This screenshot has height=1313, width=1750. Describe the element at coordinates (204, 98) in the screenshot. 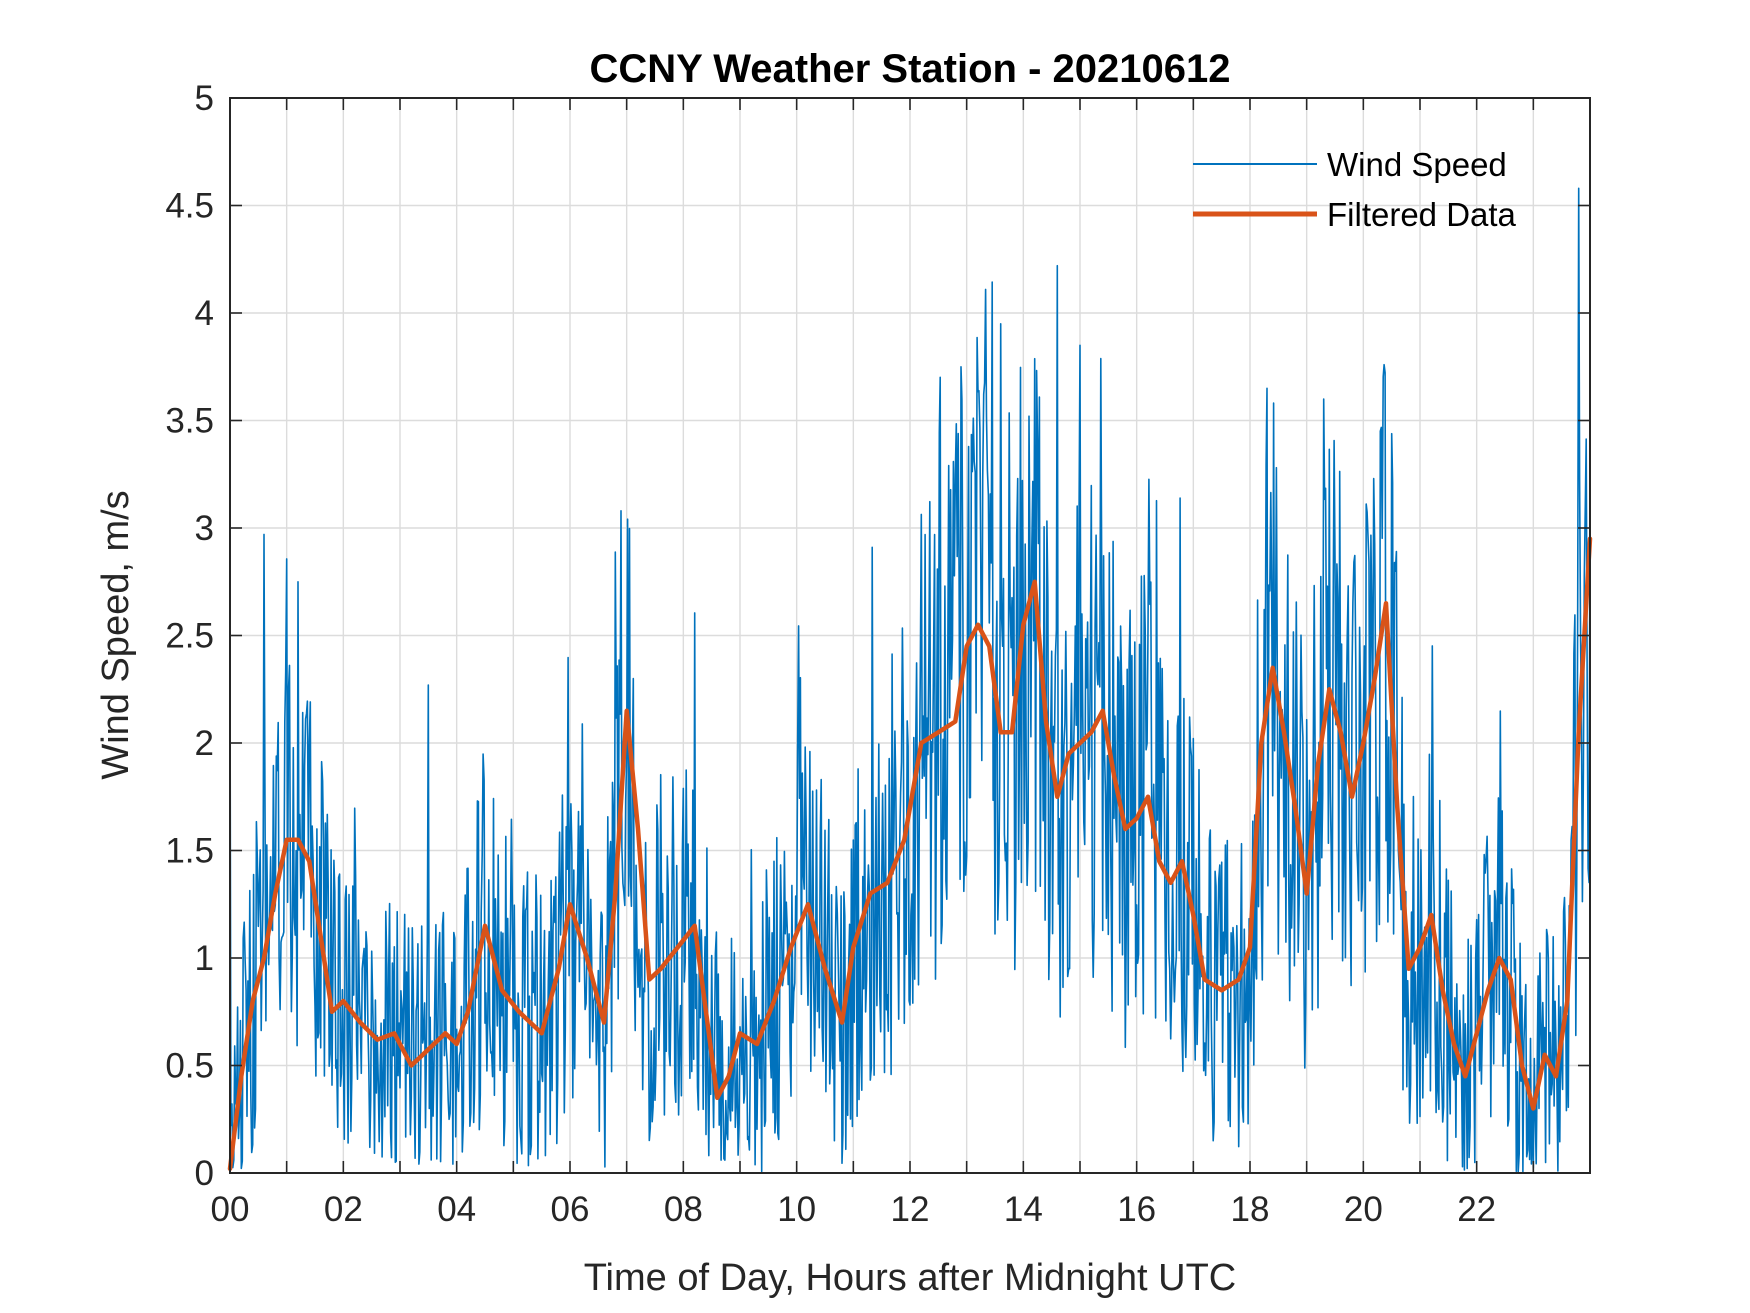

I see `y-tick-label: 5` at that location.